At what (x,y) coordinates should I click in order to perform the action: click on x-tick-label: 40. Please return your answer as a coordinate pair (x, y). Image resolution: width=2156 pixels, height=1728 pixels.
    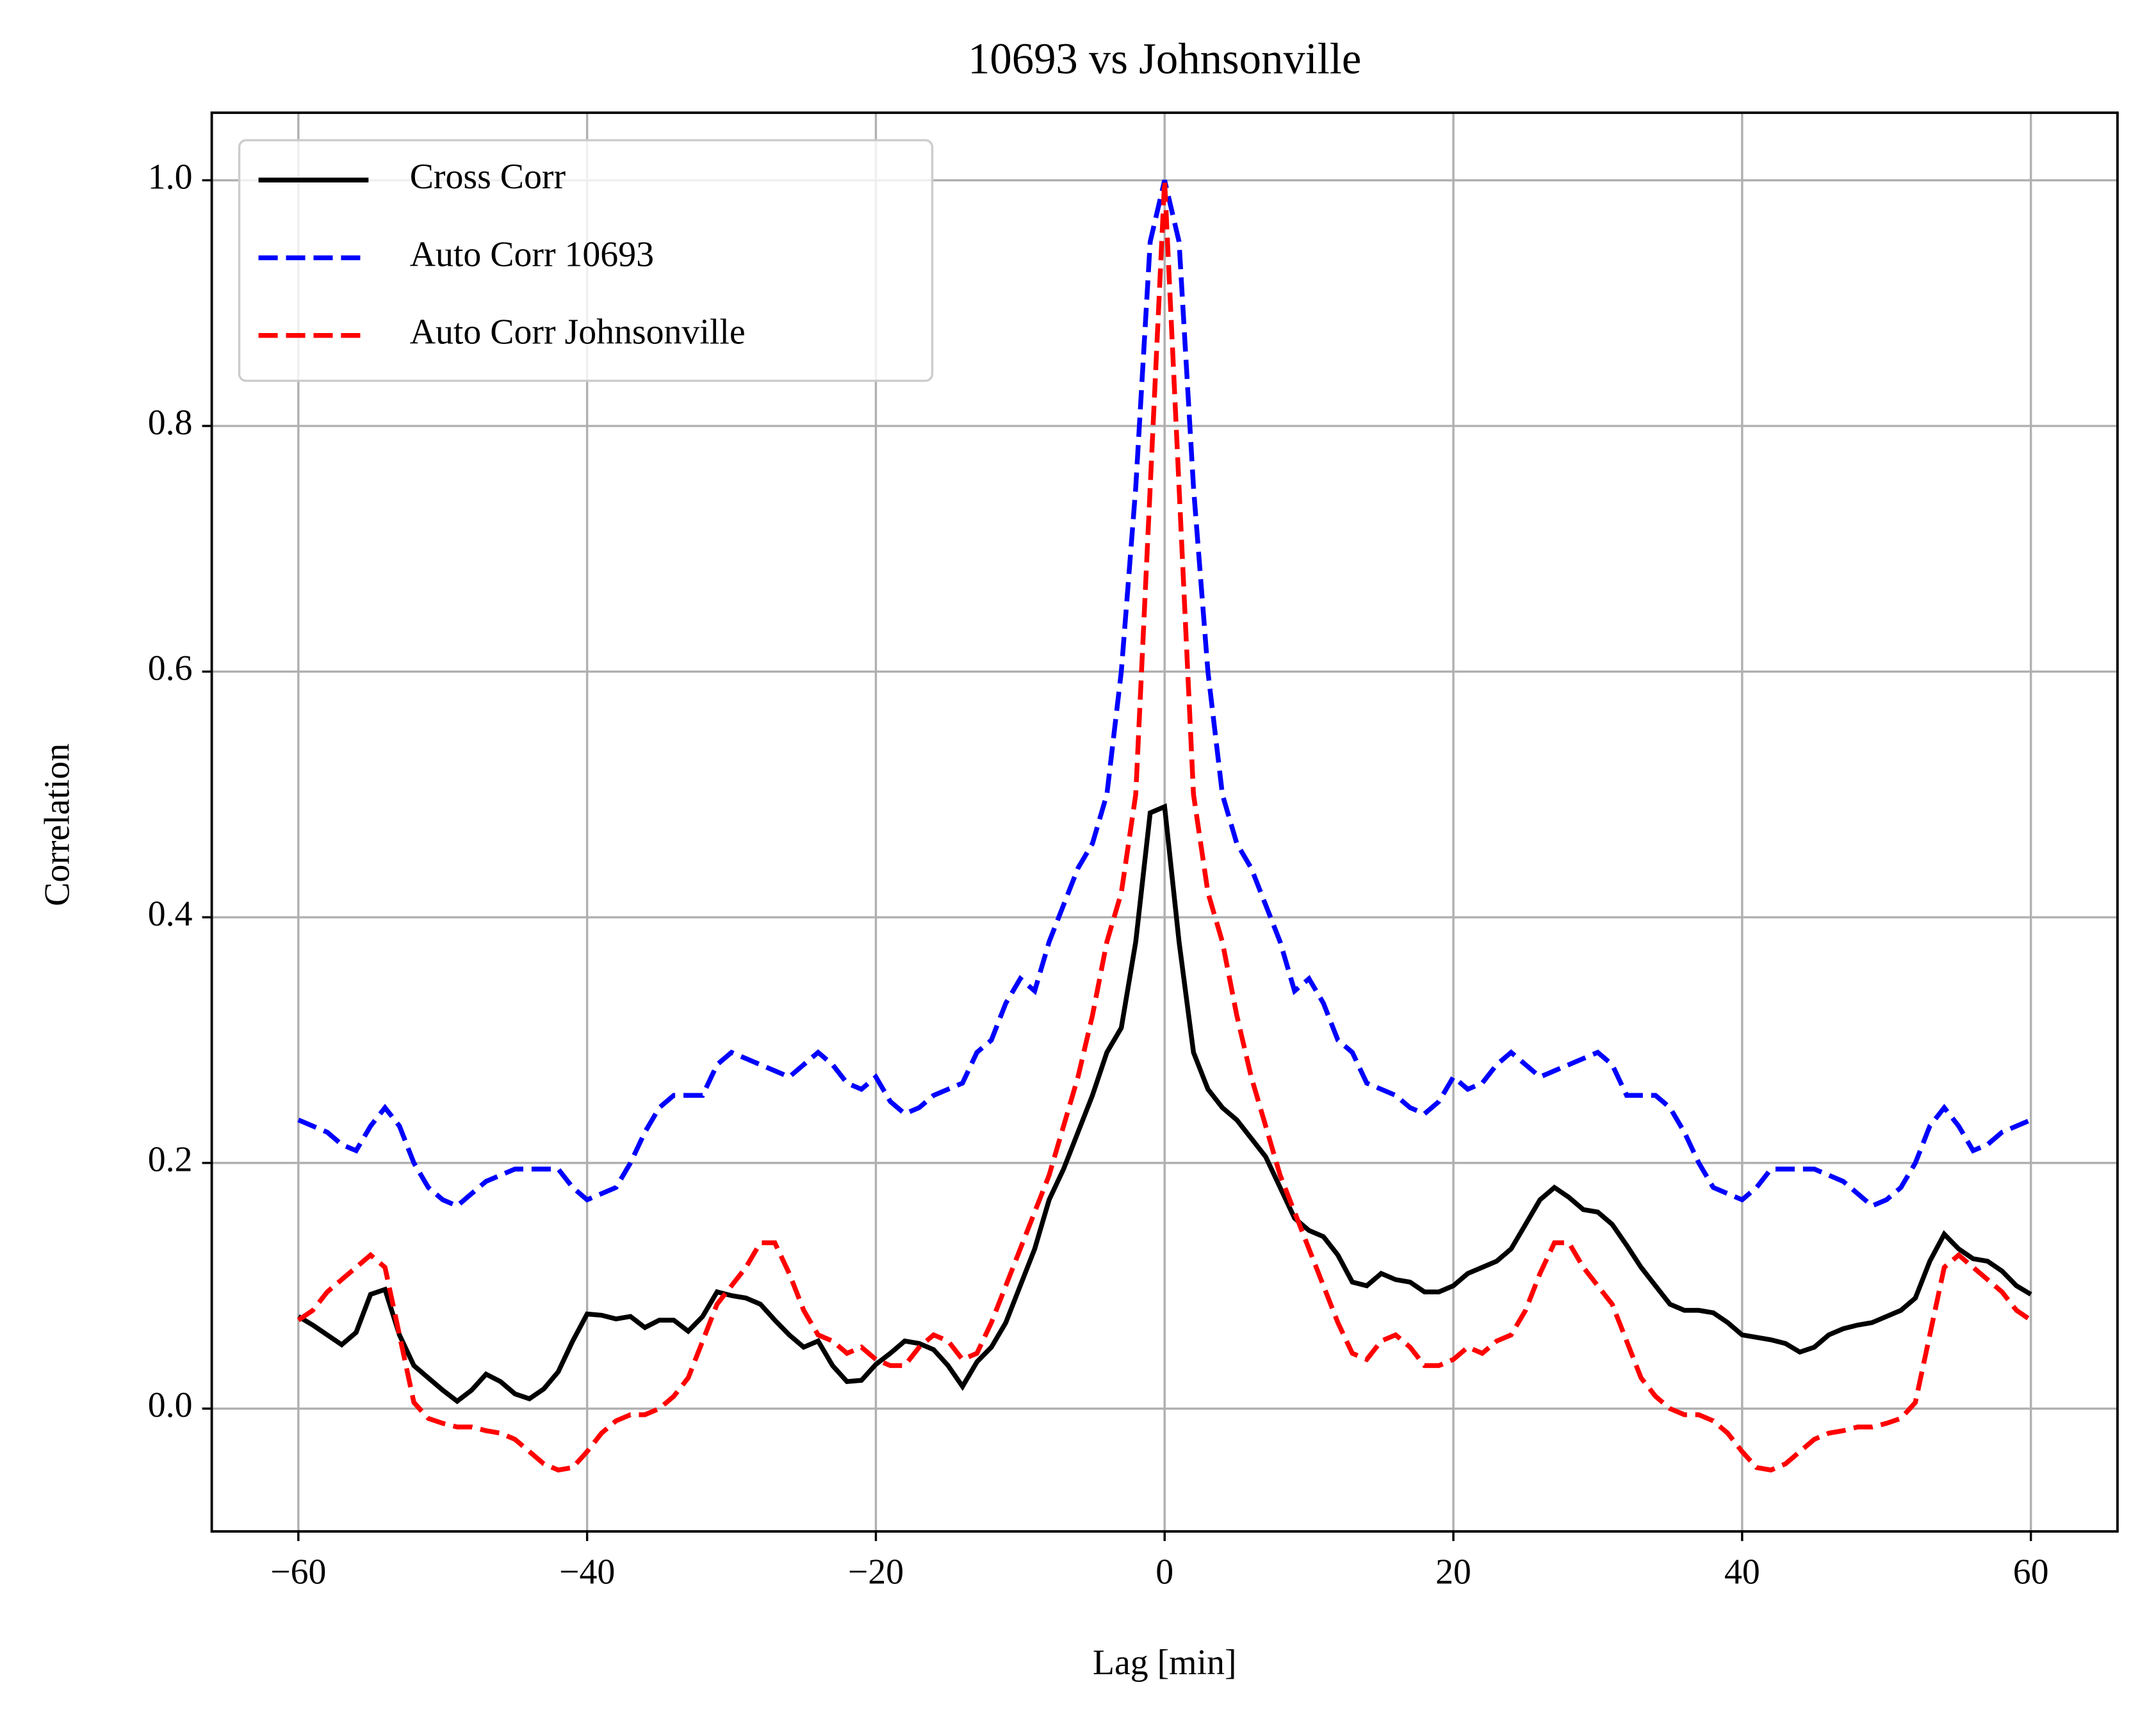
    Looking at the image, I should click on (1742, 1572).